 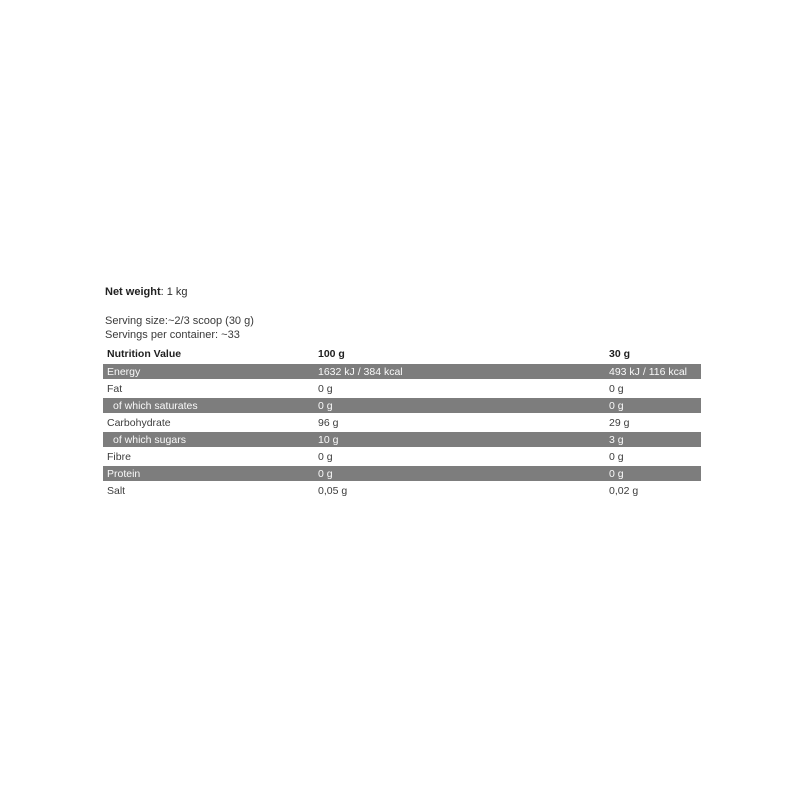 What do you see at coordinates (133, 292) in the screenshot?
I see `net-weight-label: Net weight` at bounding box center [133, 292].